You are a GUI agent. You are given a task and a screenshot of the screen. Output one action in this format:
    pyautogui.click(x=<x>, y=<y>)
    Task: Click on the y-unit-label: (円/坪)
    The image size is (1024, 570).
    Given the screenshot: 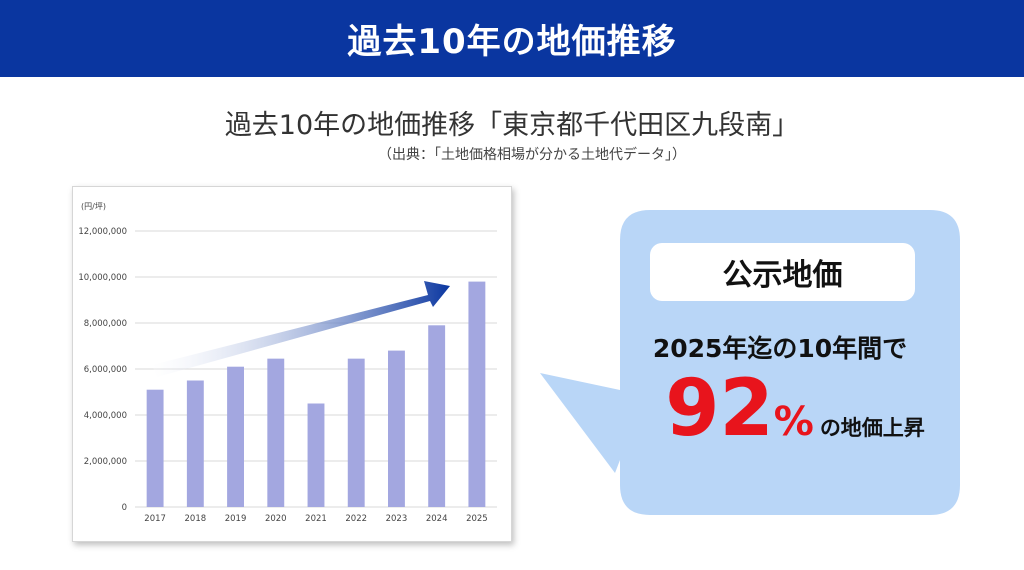 What is the action you would take?
    pyautogui.click(x=93, y=206)
    